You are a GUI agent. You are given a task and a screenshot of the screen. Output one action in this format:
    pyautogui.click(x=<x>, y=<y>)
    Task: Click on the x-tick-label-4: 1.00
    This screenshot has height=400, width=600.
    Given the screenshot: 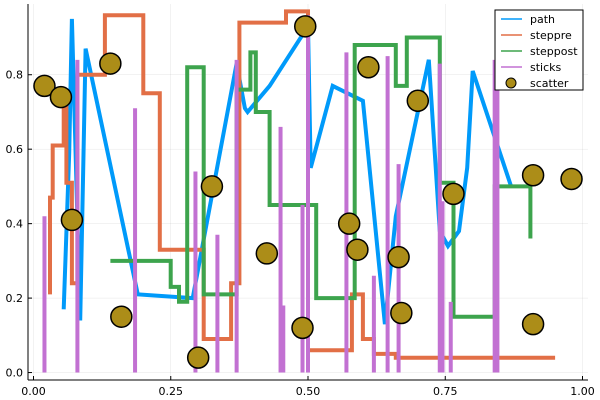 What is the action you would take?
    pyautogui.click(x=582, y=391)
    